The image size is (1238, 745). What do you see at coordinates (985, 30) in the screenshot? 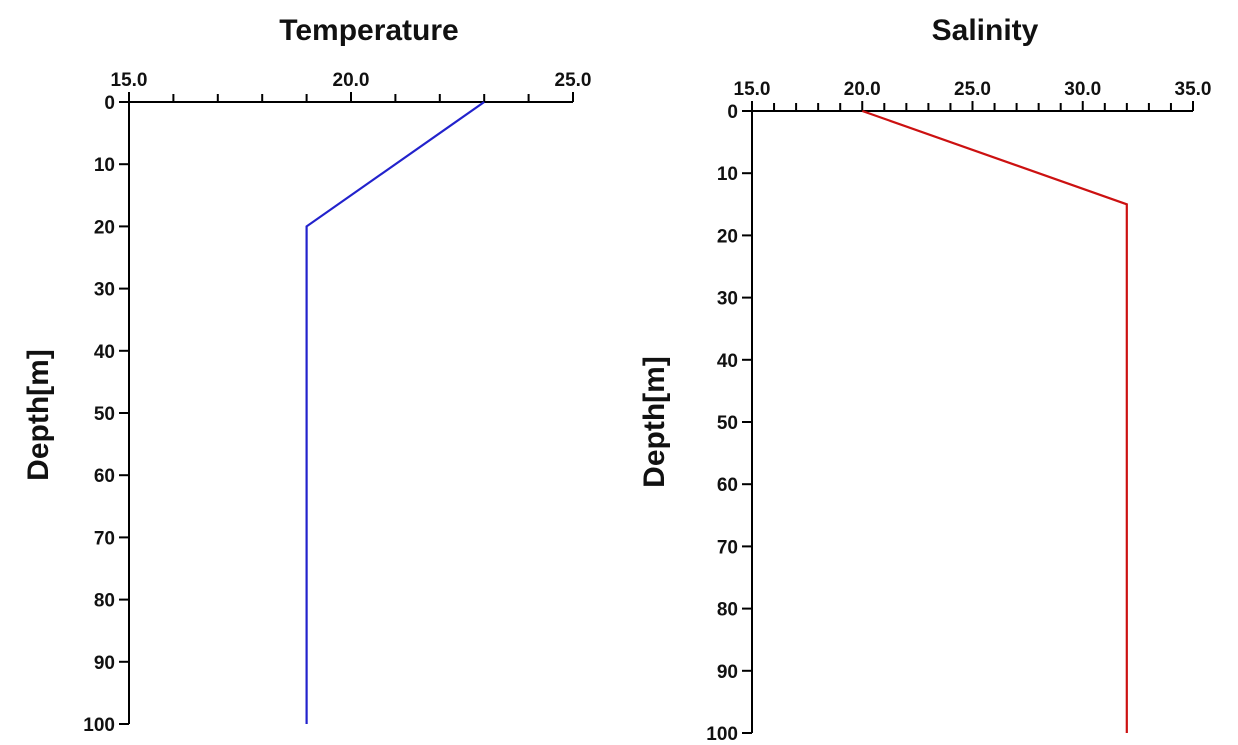
I see `chart-title: Salinity` at bounding box center [985, 30].